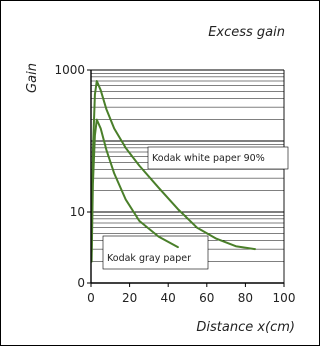 The width and height of the screenshot is (321, 347). Describe the element at coordinates (81, 283) in the screenshot. I see `y-tick-label: 0` at that location.